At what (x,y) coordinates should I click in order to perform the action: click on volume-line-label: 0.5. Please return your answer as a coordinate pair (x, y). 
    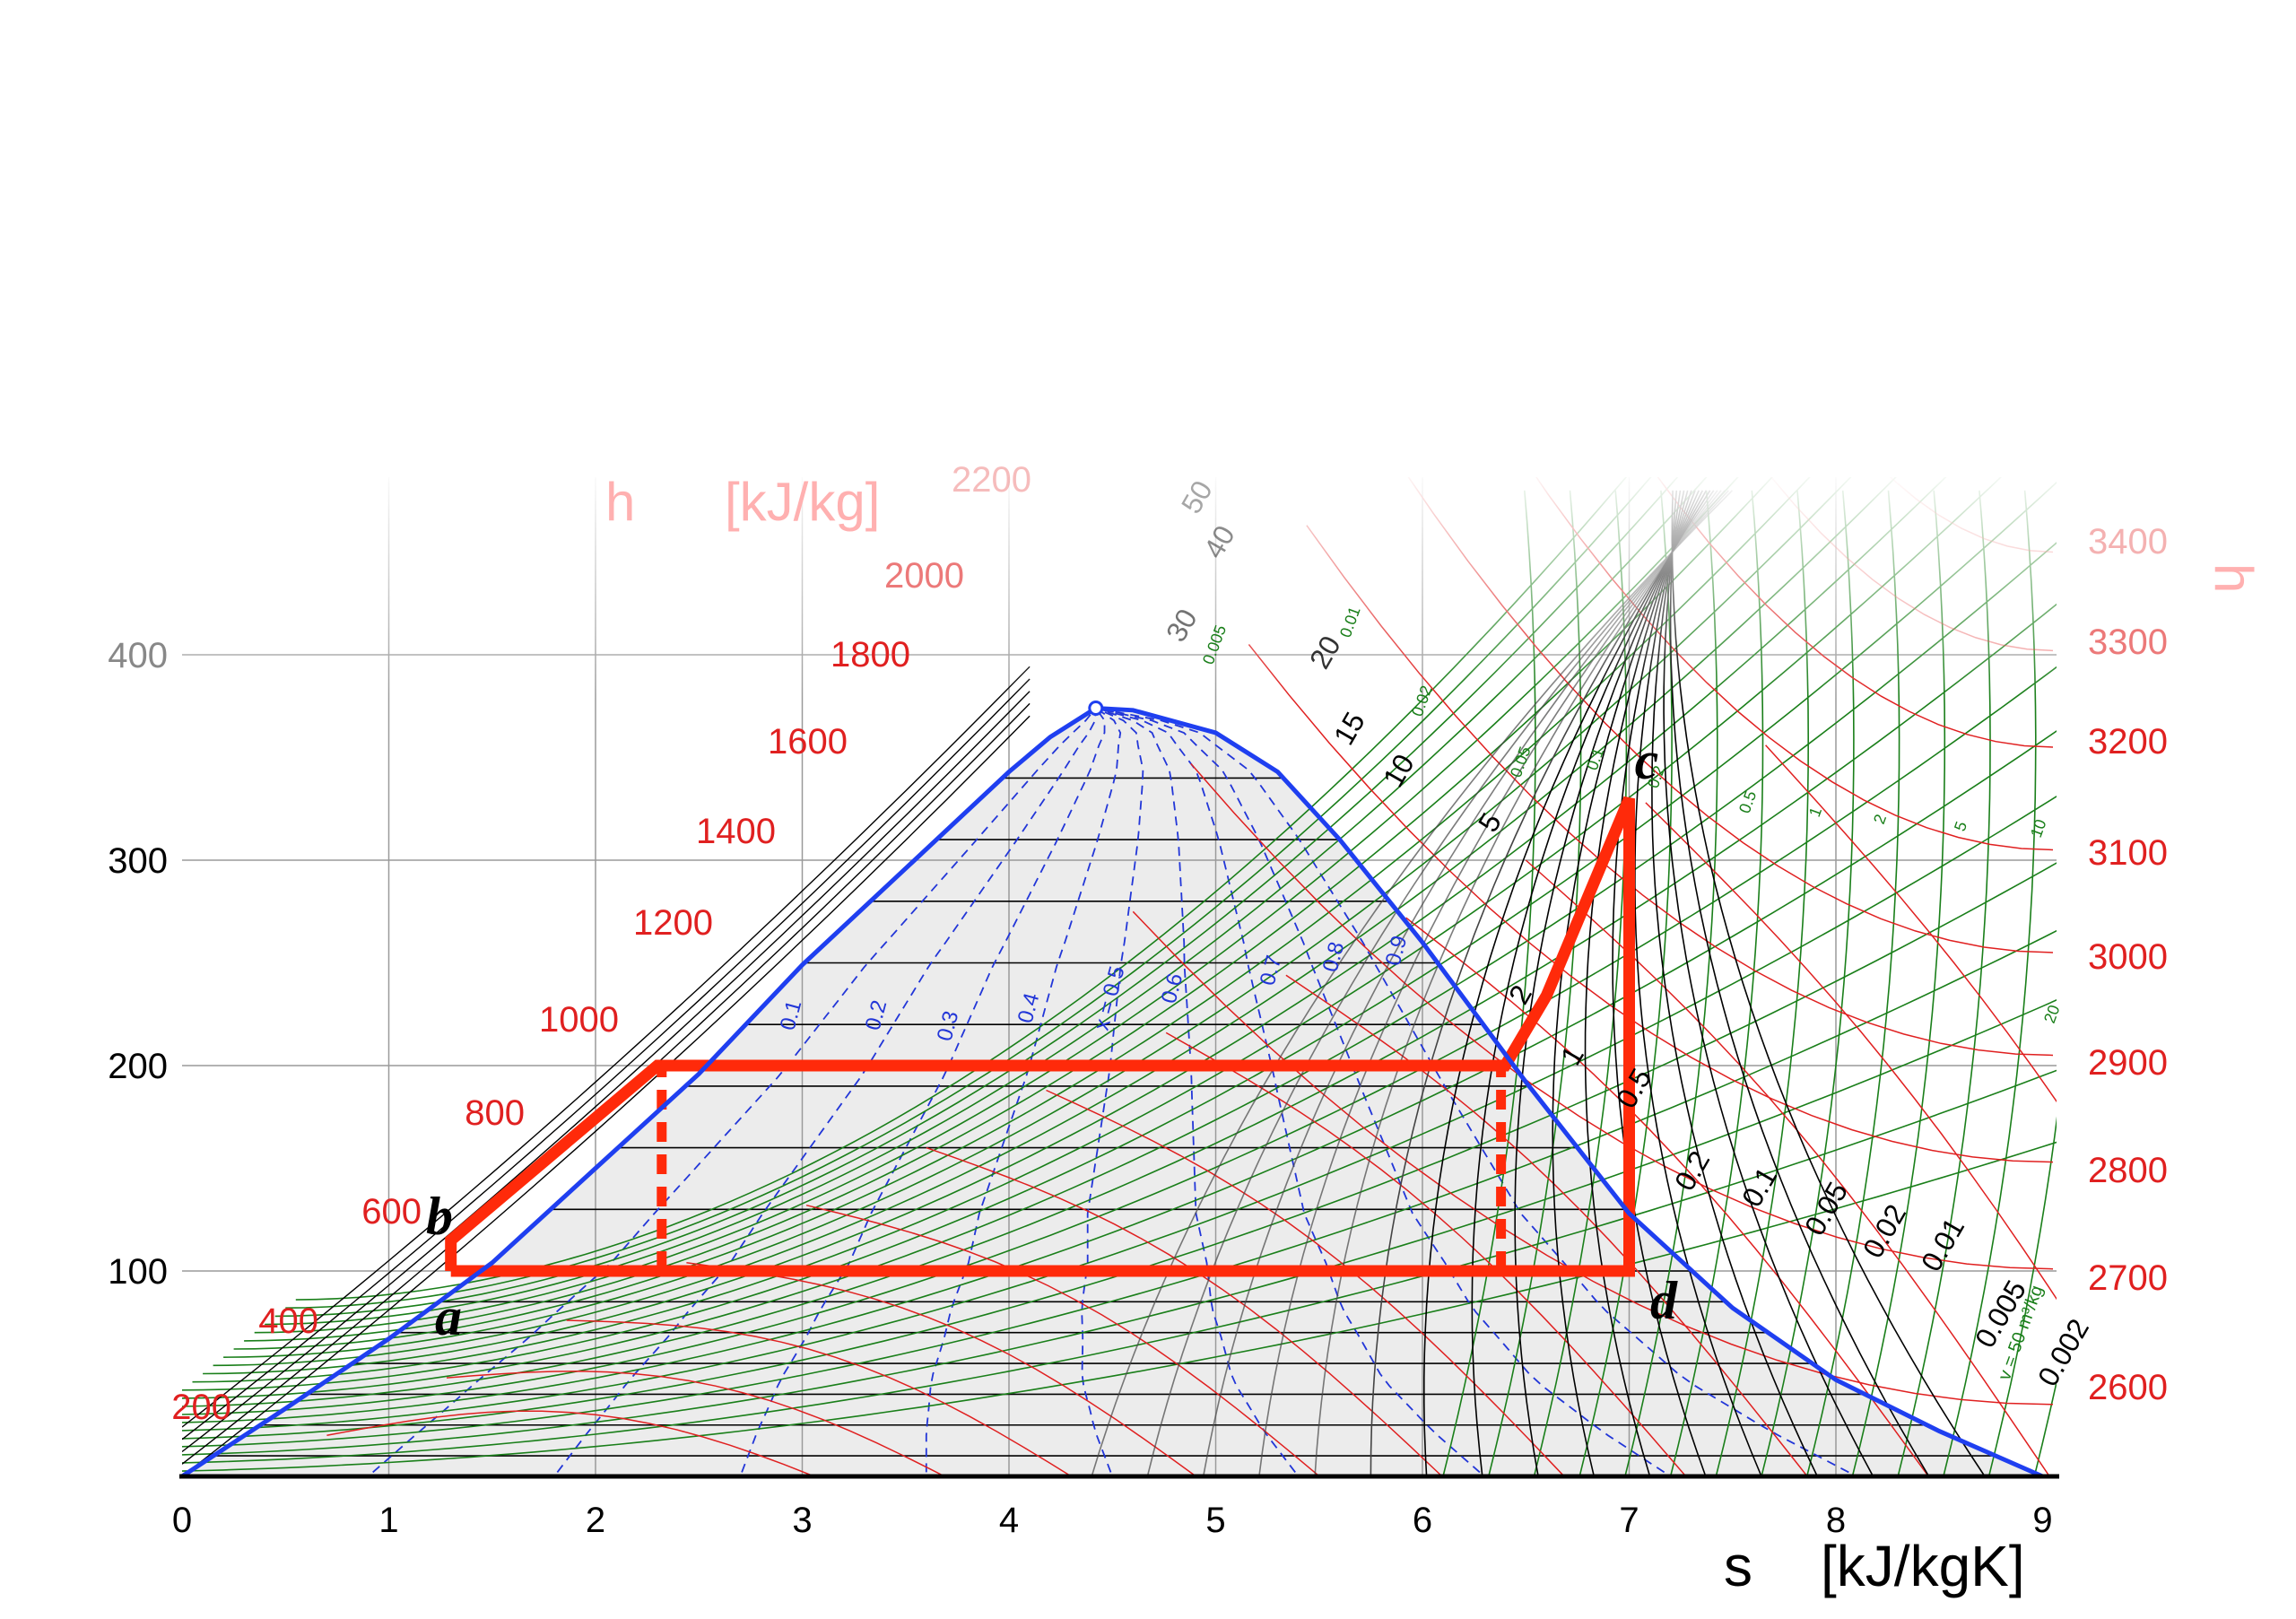
    Looking at the image, I should click on (1747, 801).